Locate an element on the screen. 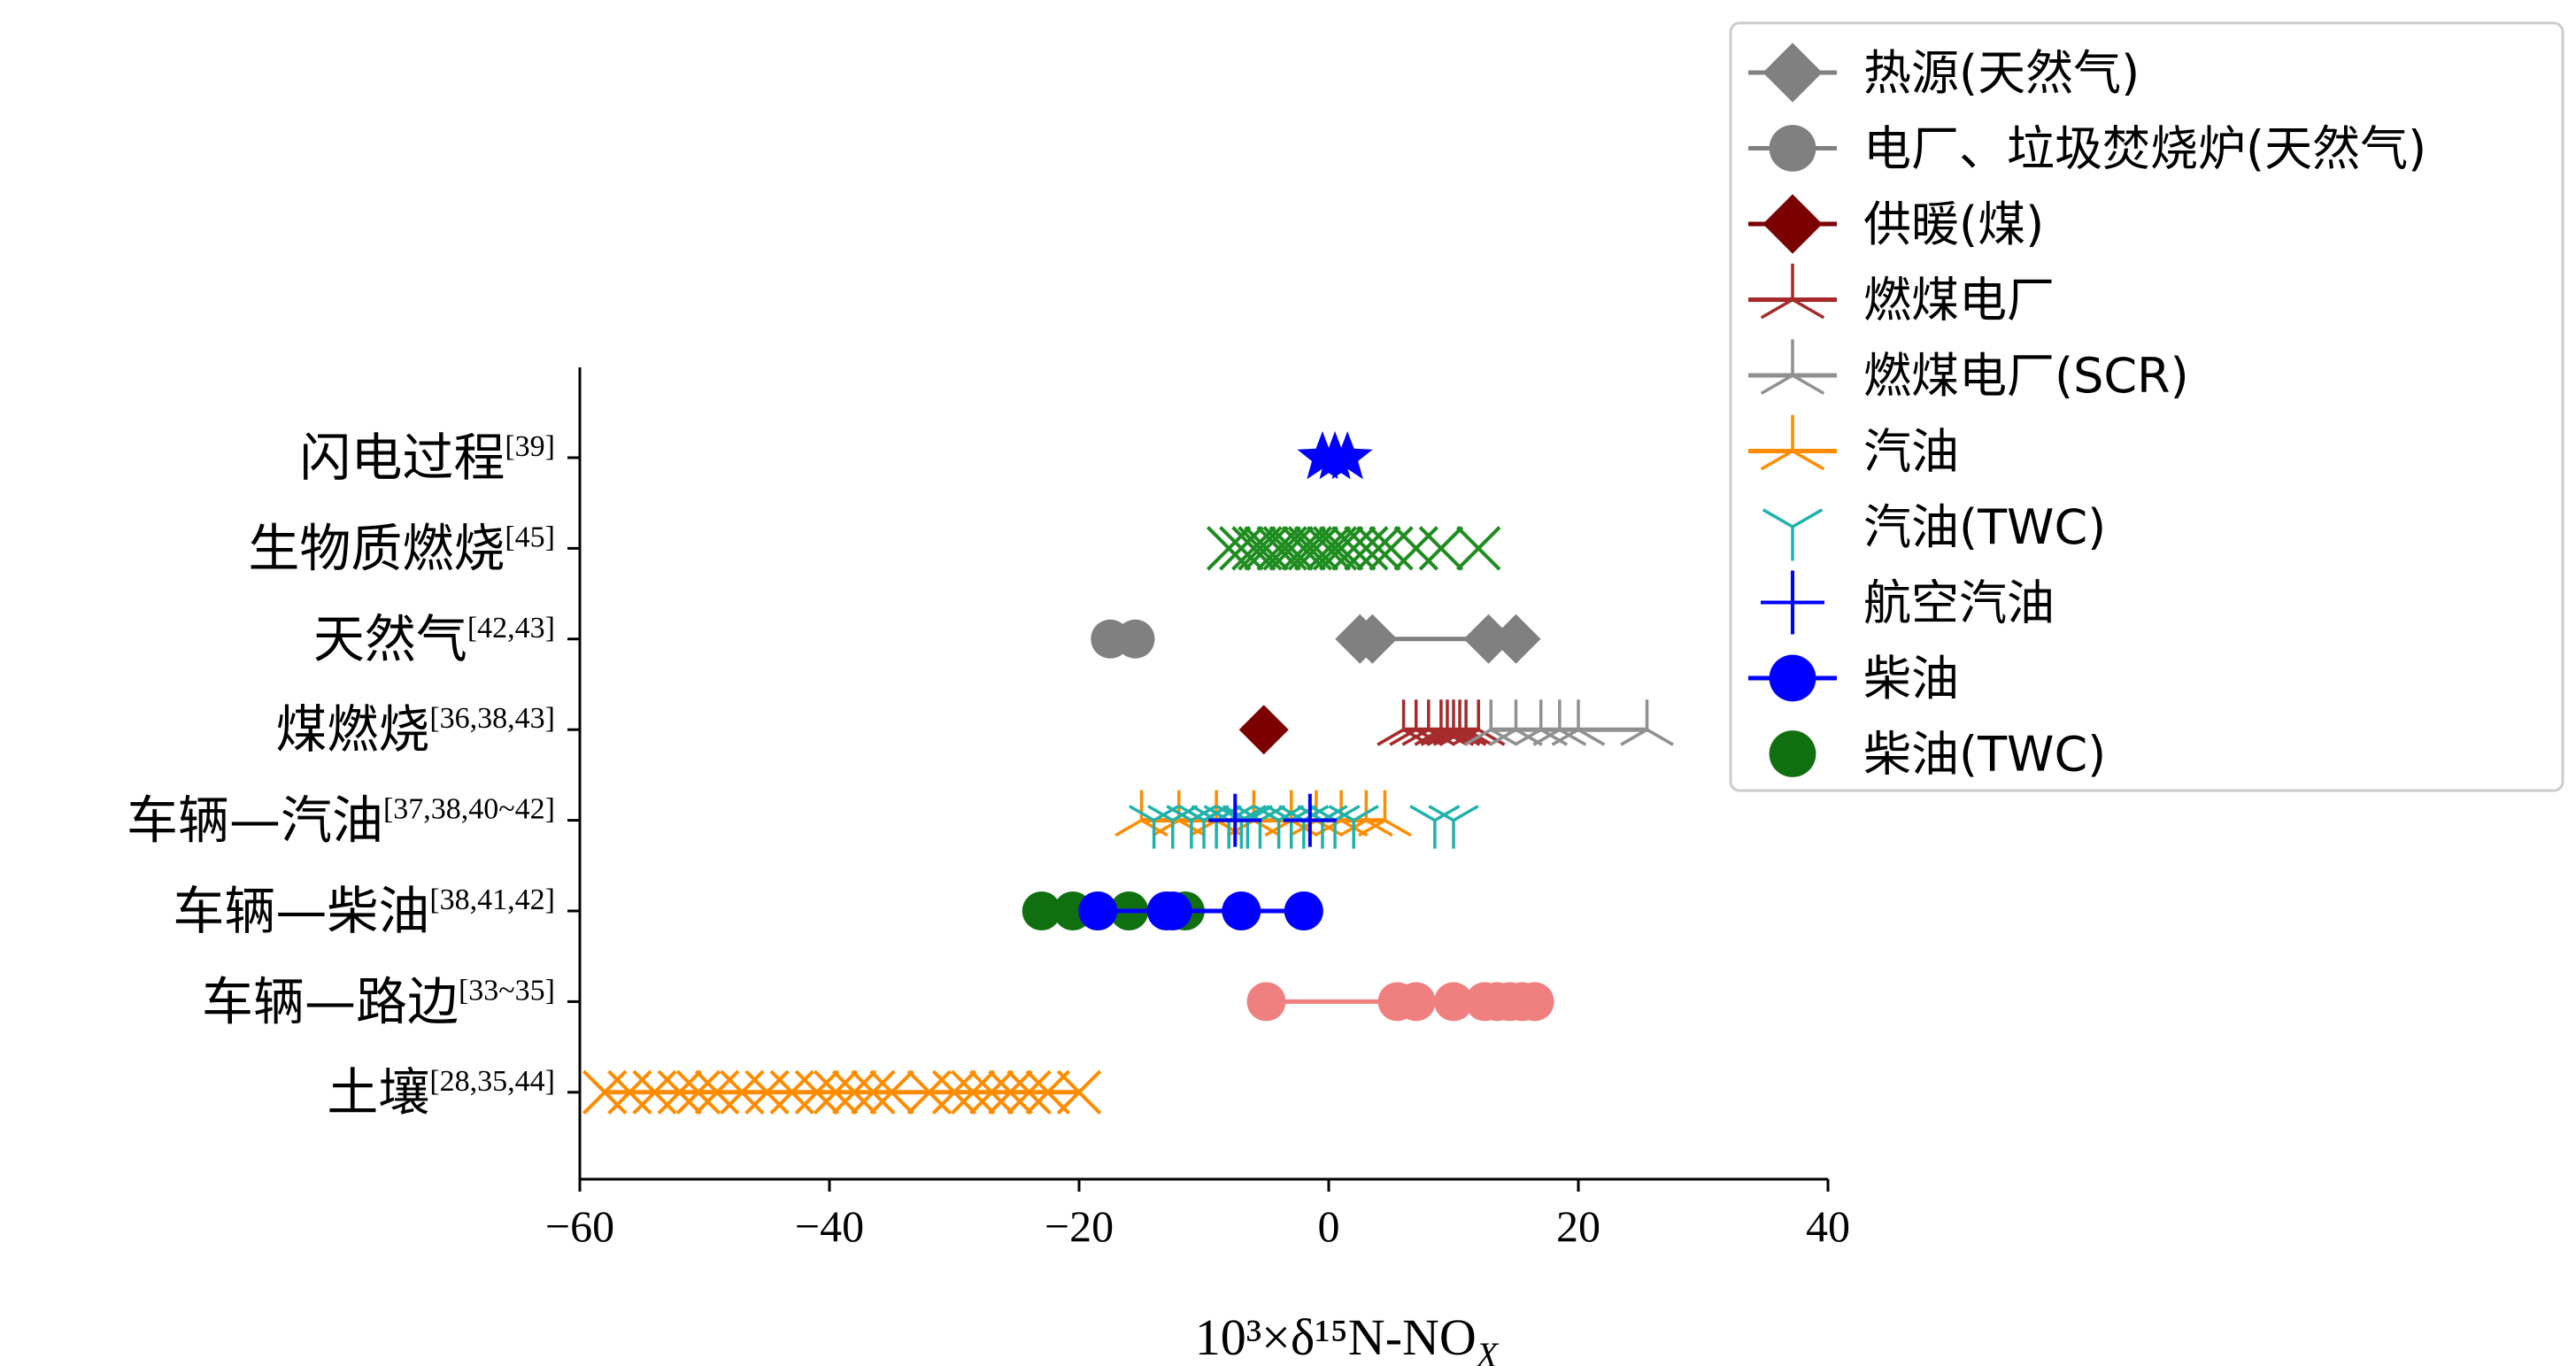  category-reference: [33~35] is located at coordinates (507, 990).